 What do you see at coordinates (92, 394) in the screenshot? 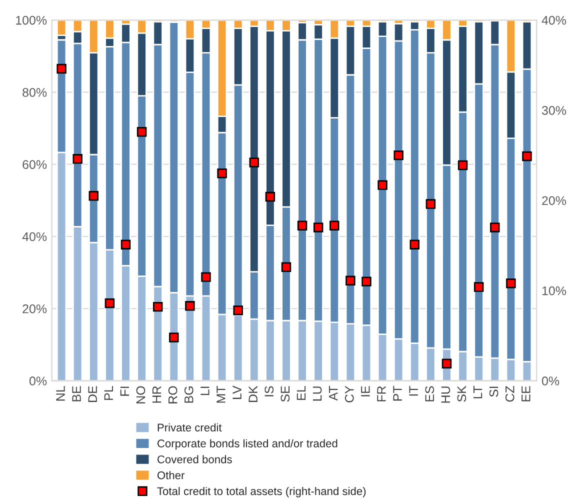
I see `x-tick-label: DE` at bounding box center [92, 394].